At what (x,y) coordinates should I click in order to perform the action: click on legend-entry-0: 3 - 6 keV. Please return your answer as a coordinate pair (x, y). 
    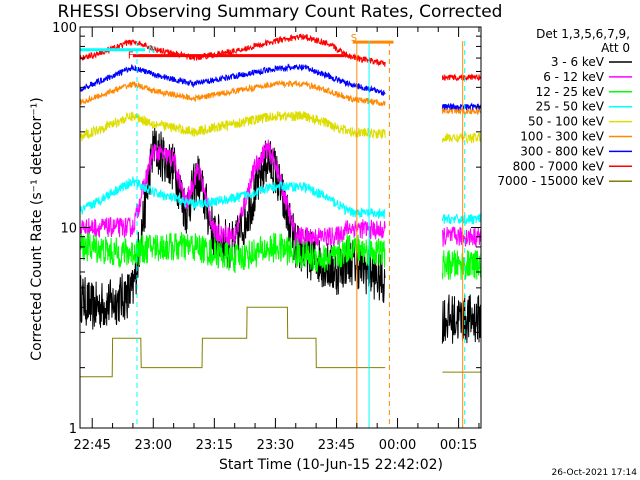
    Looking at the image, I should click on (578, 62).